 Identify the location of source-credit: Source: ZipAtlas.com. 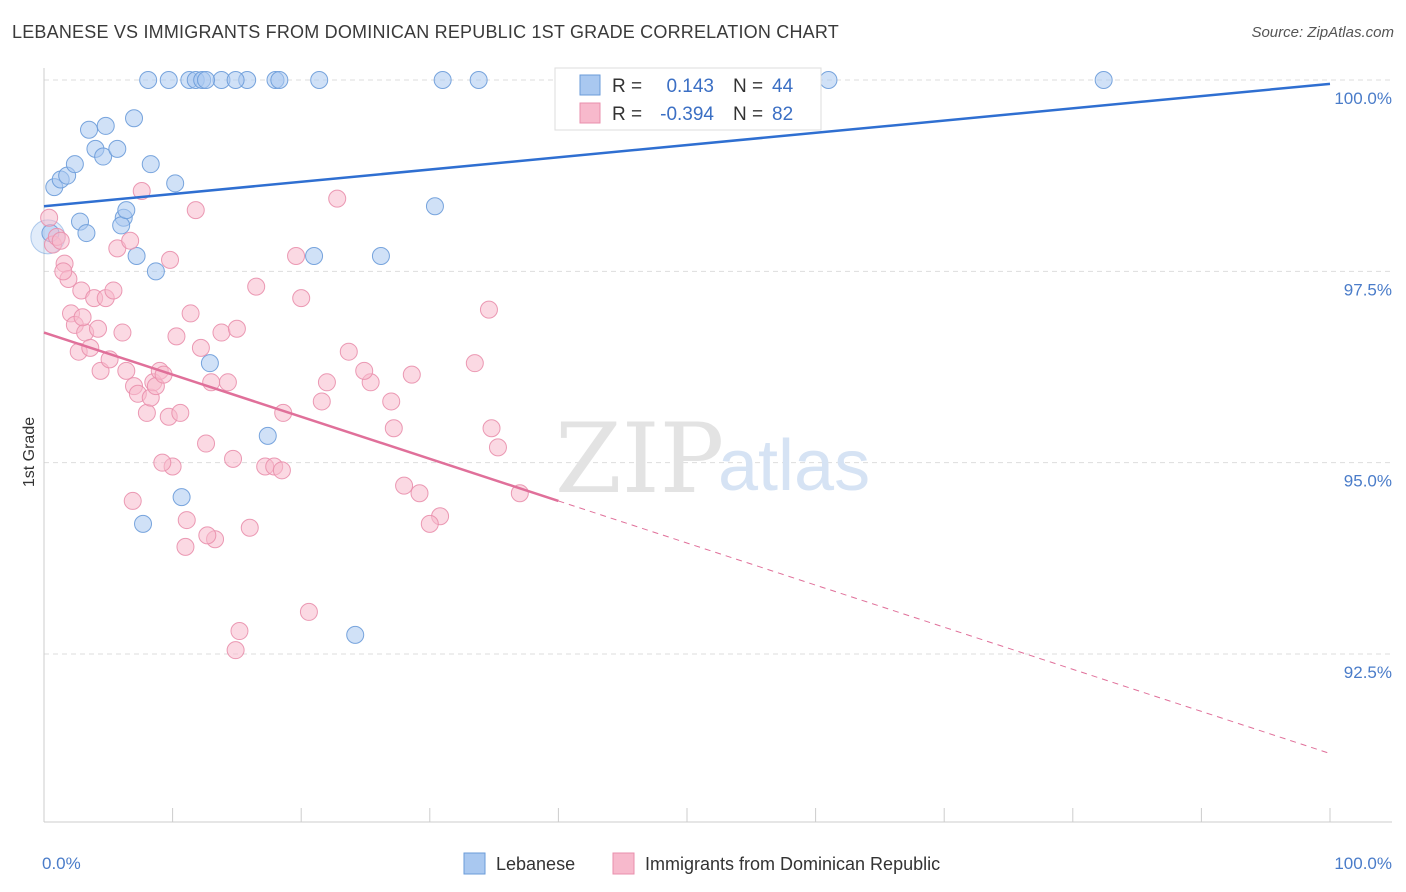
(1322, 32).